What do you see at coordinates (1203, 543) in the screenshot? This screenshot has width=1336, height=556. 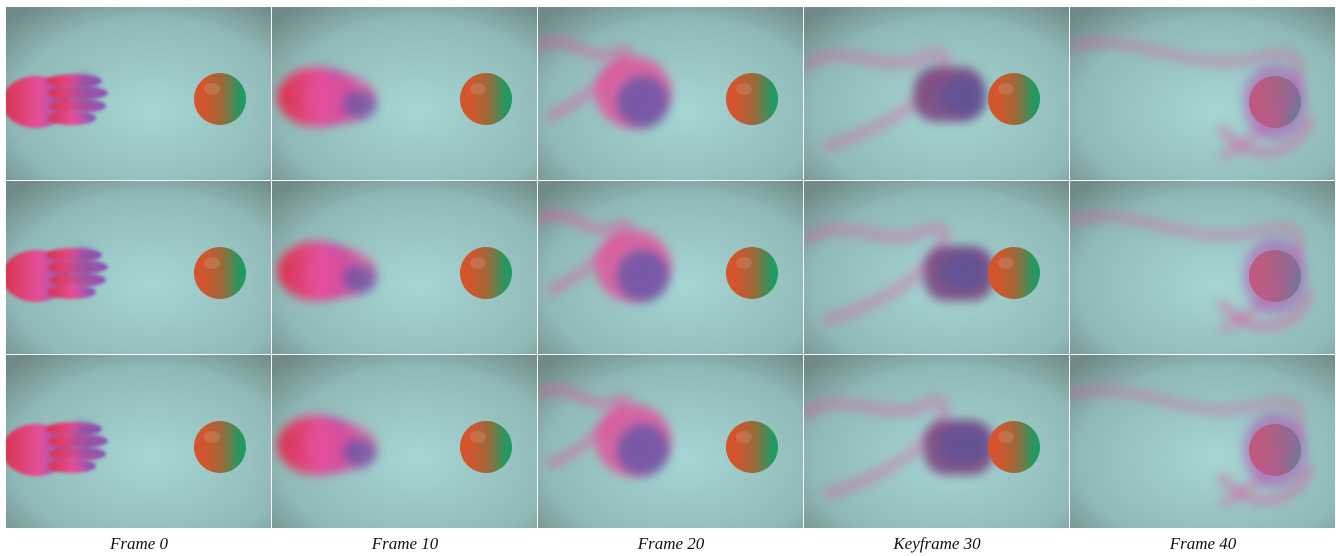 I see `caption-frame-40: Frame 40` at bounding box center [1203, 543].